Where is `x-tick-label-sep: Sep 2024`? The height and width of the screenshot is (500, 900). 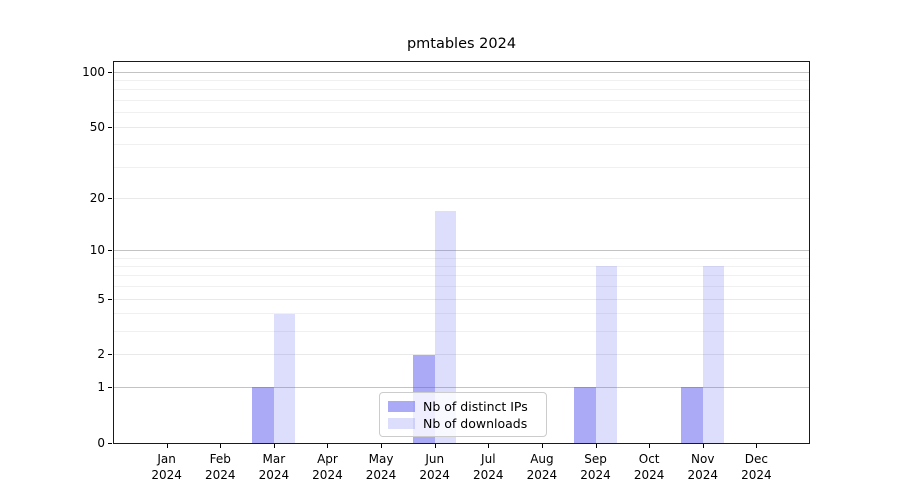
x-tick-label-sep: Sep 2024 is located at coordinates (595, 467).